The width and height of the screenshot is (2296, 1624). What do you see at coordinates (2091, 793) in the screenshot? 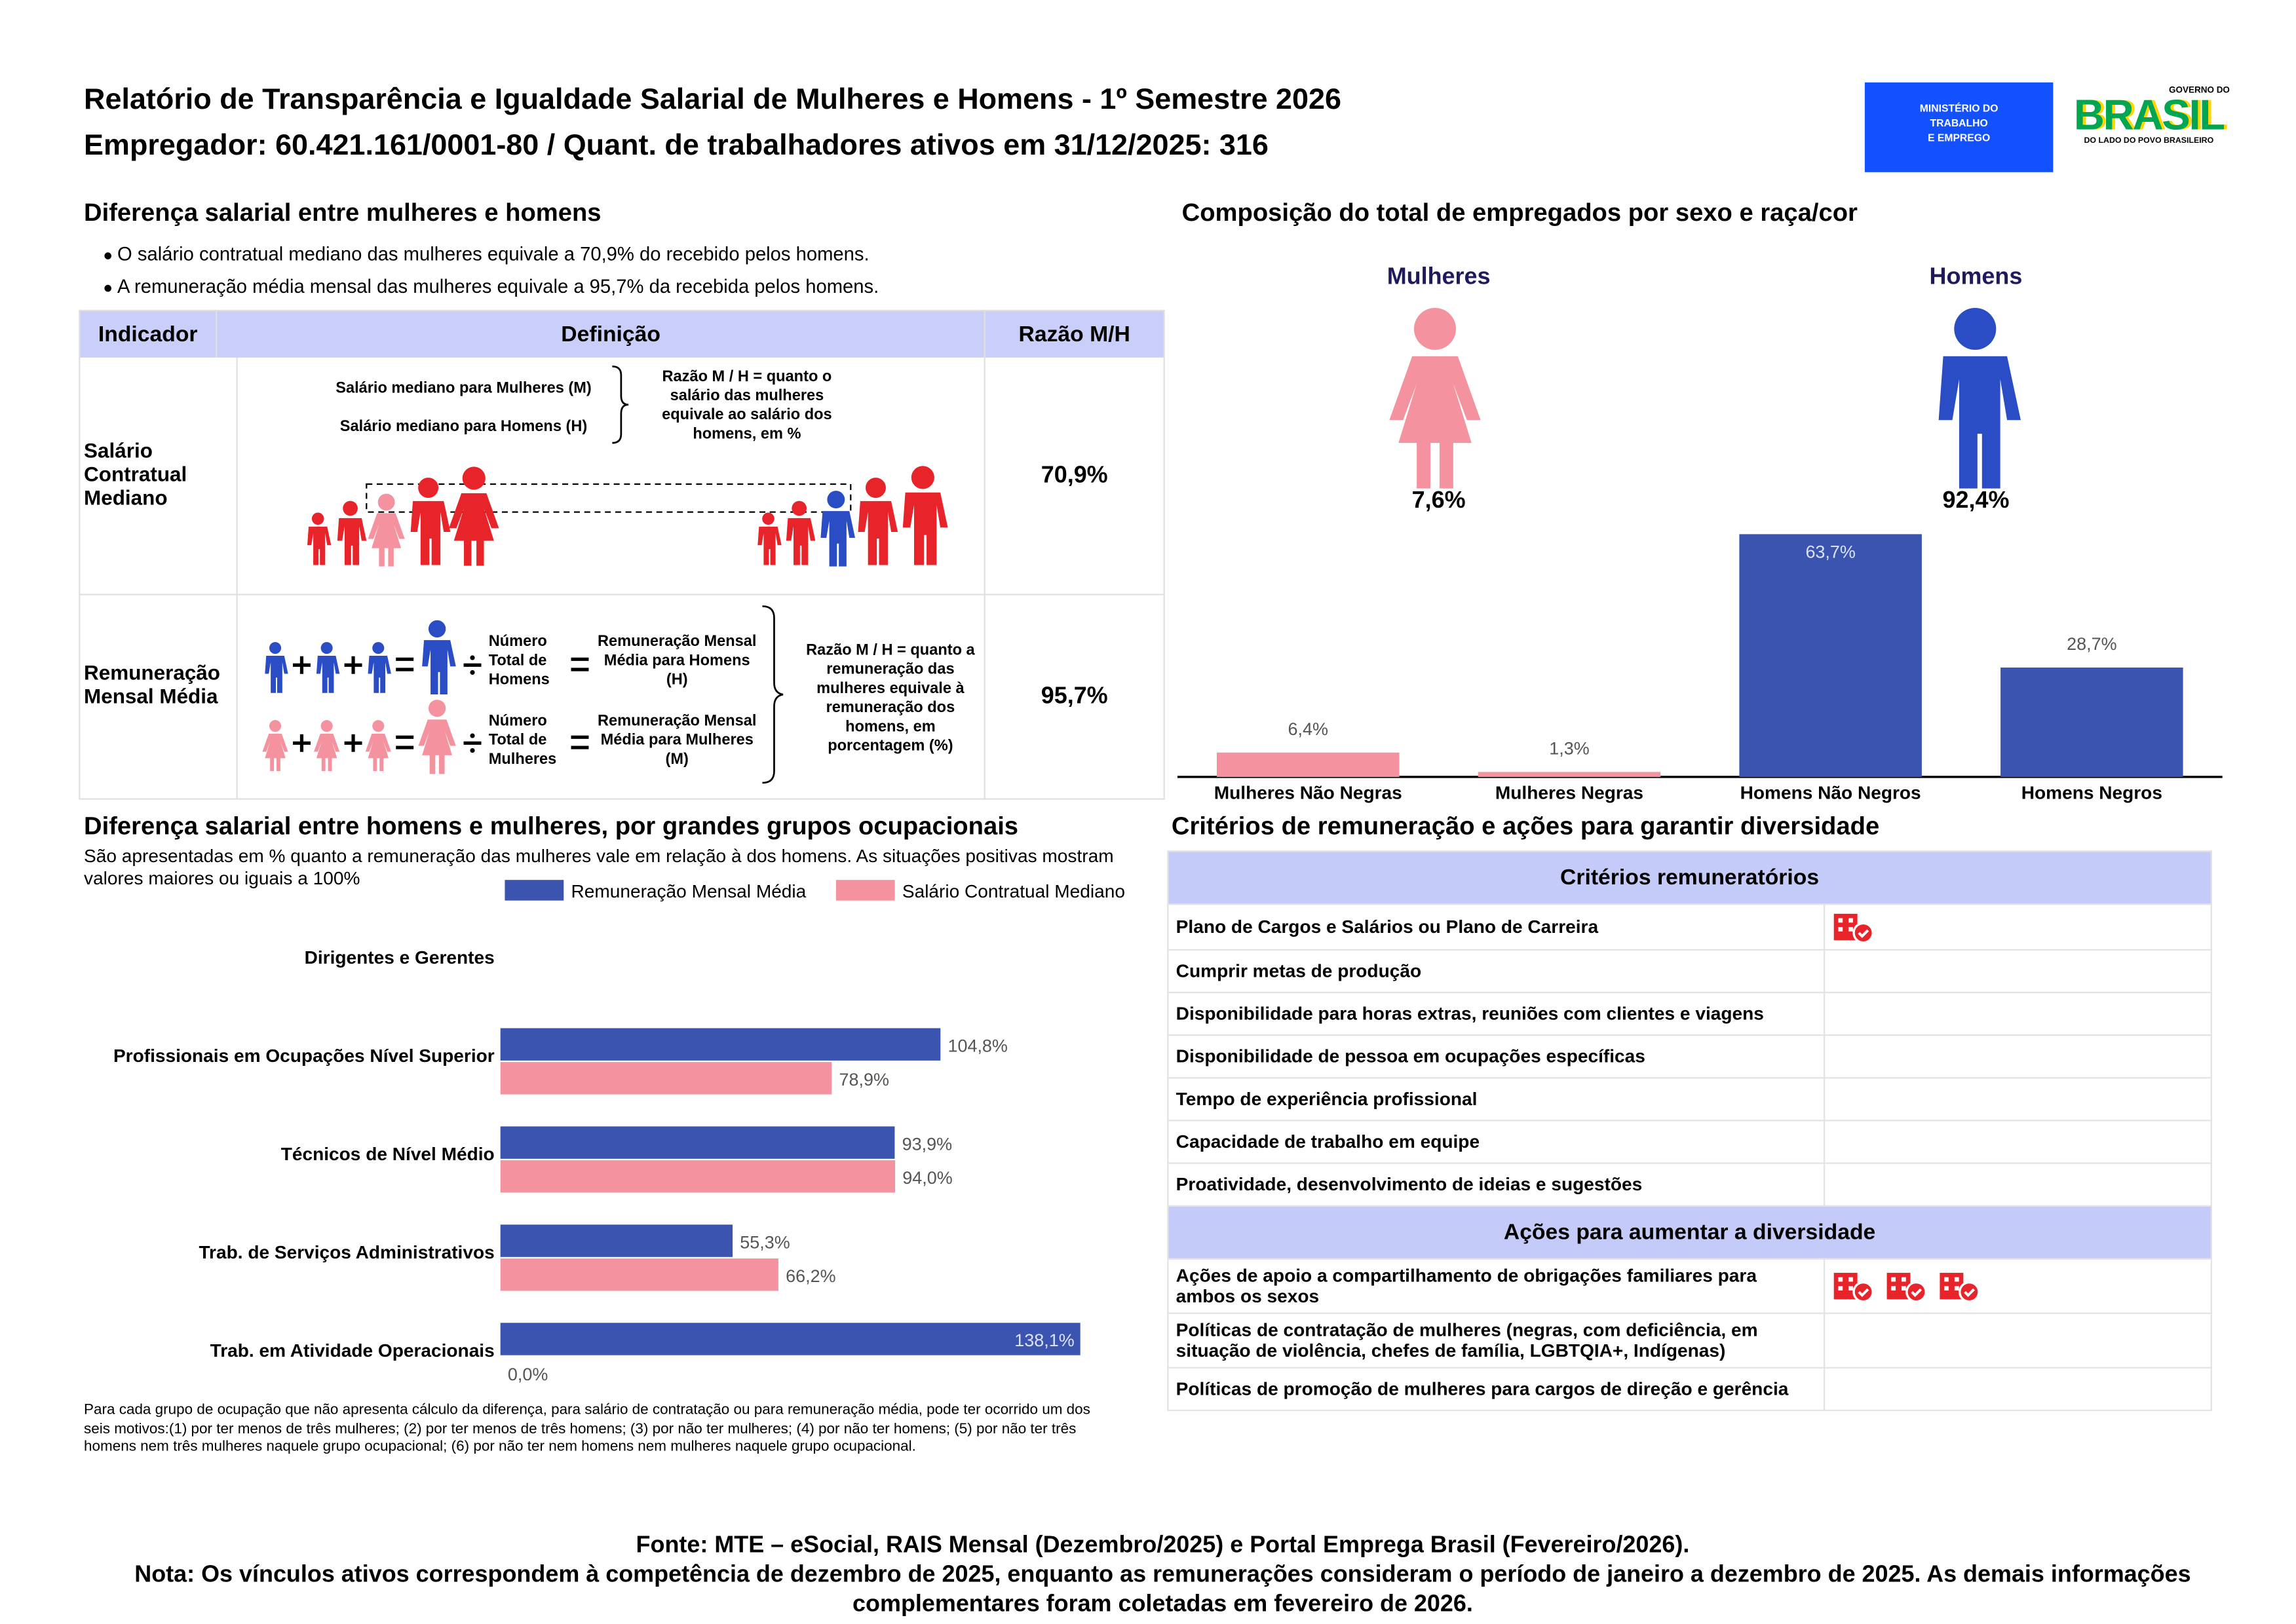
I see `x-tick-label: Homens Negros` at bounding box center [2091, 793].